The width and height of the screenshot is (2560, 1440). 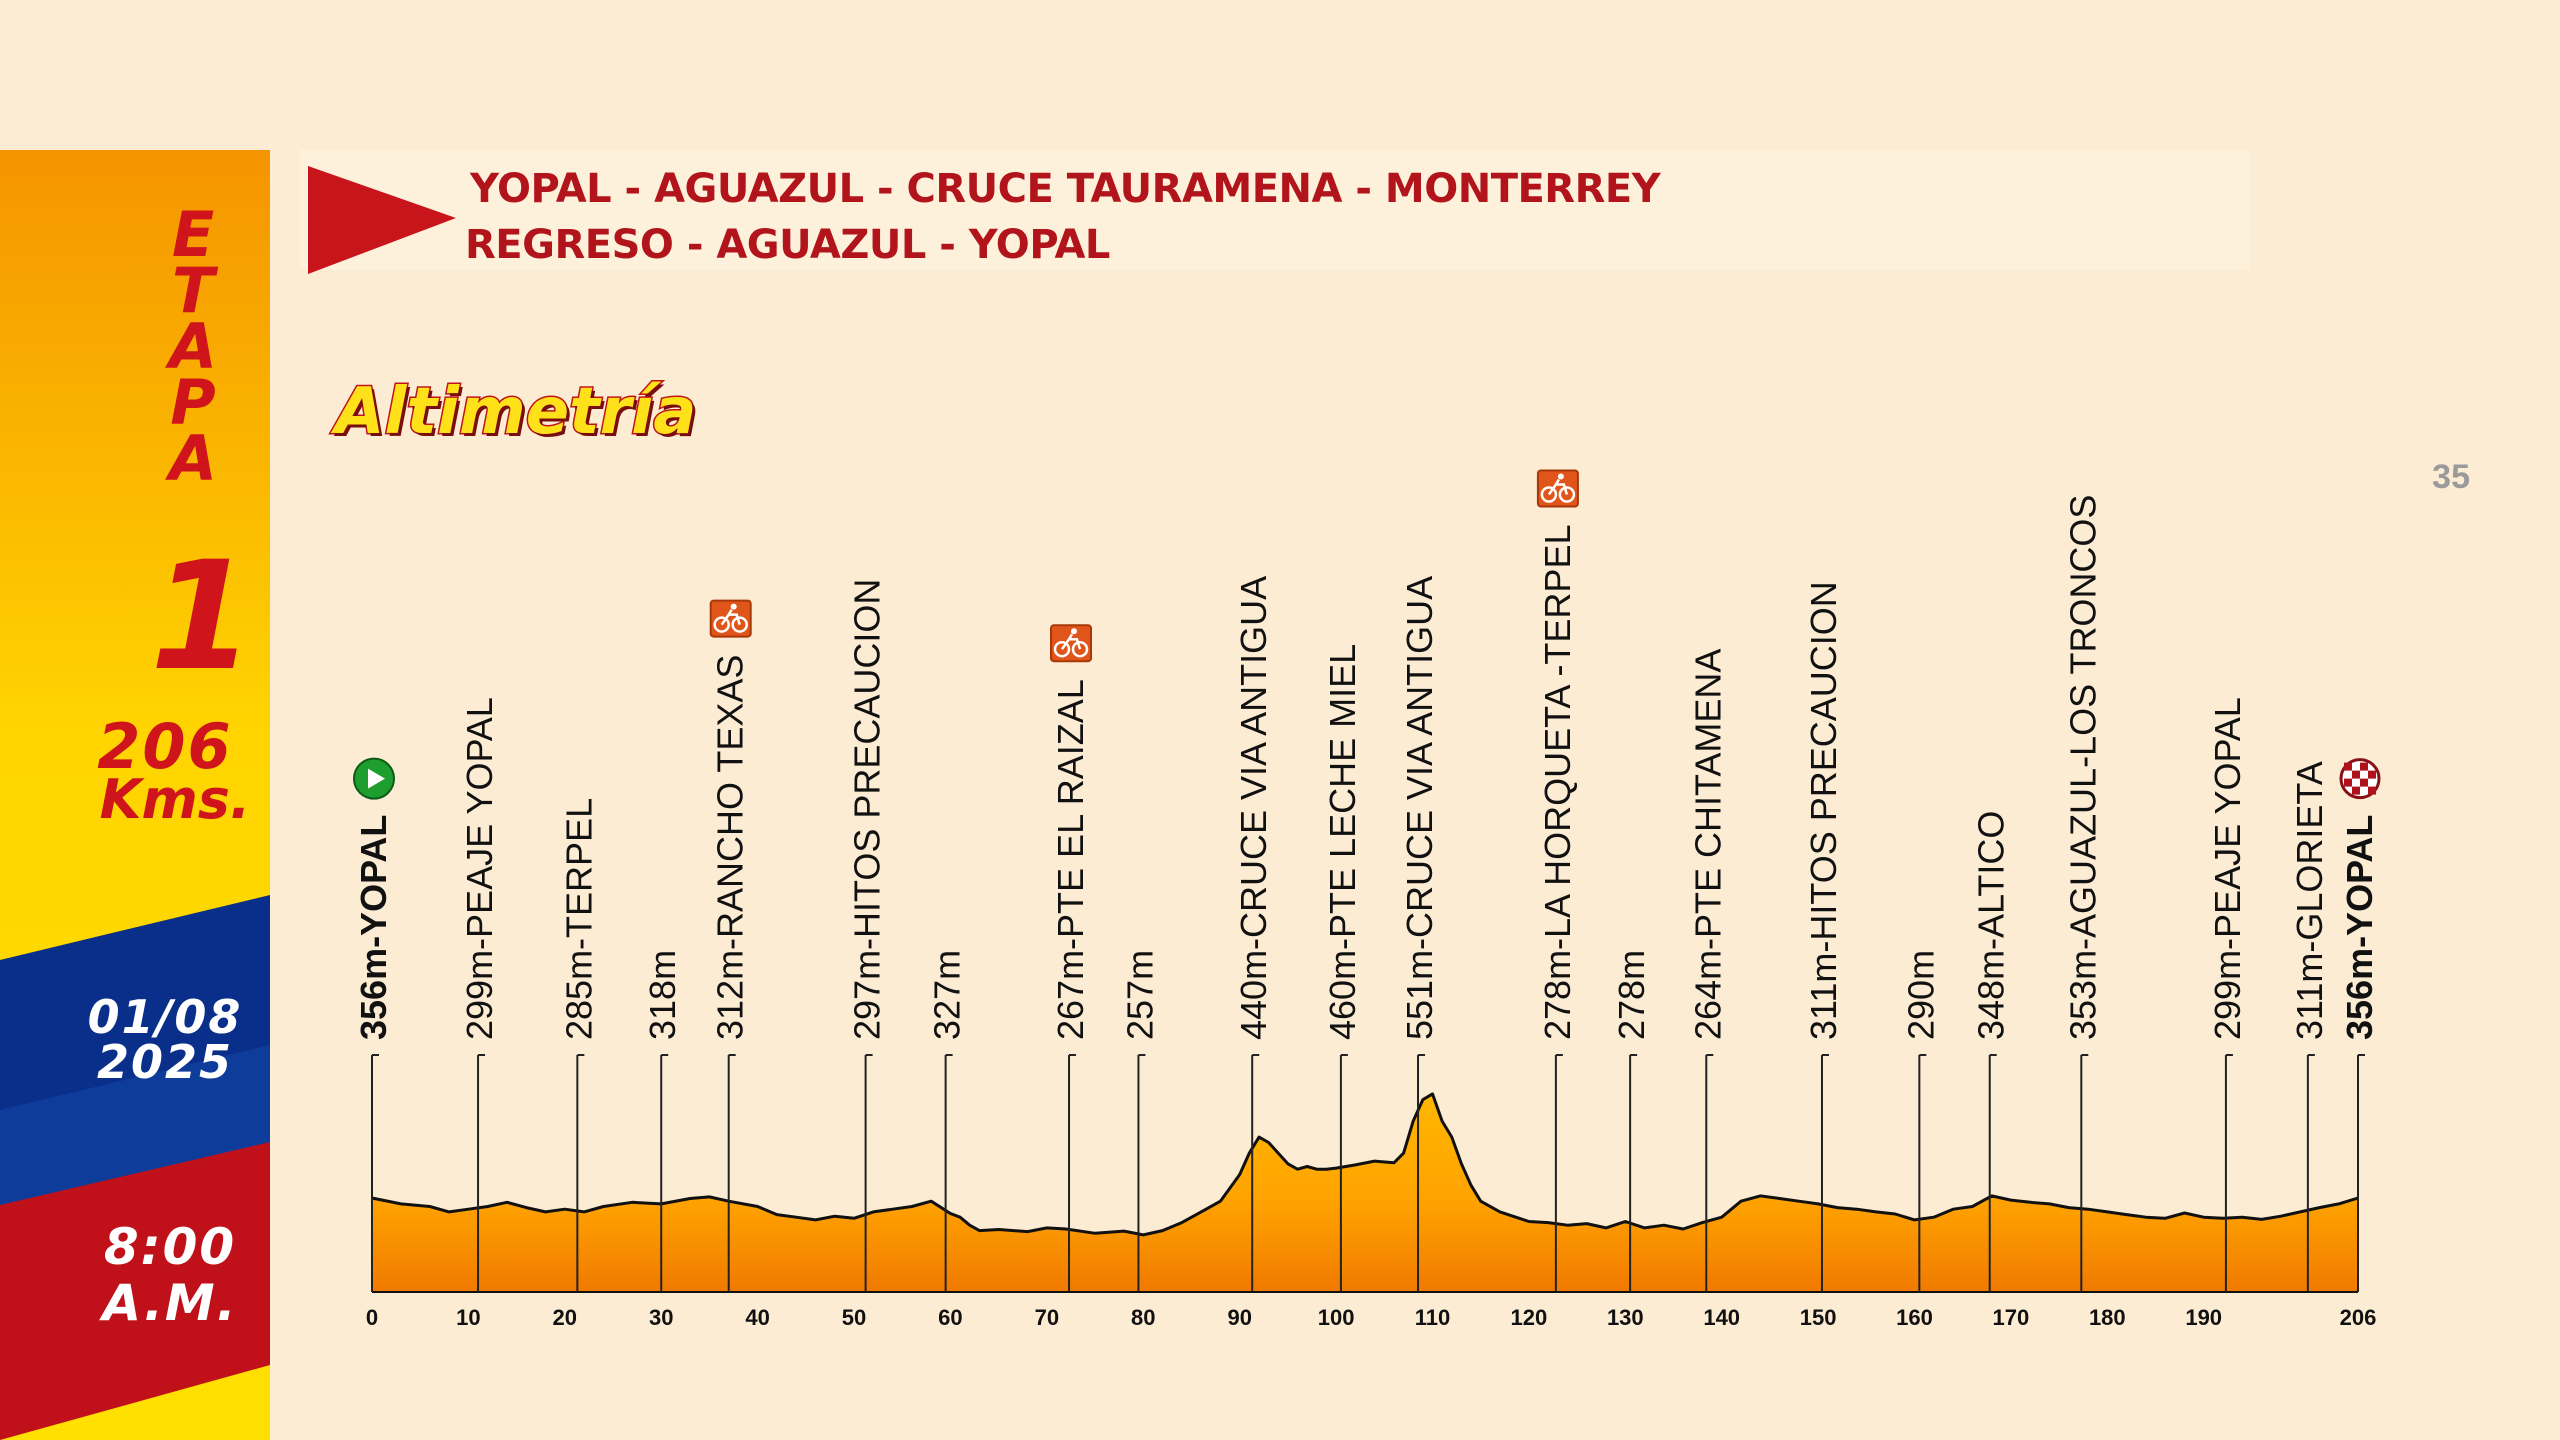 I want to click on x-tick-label: 20, so click(x=565, y=1317).